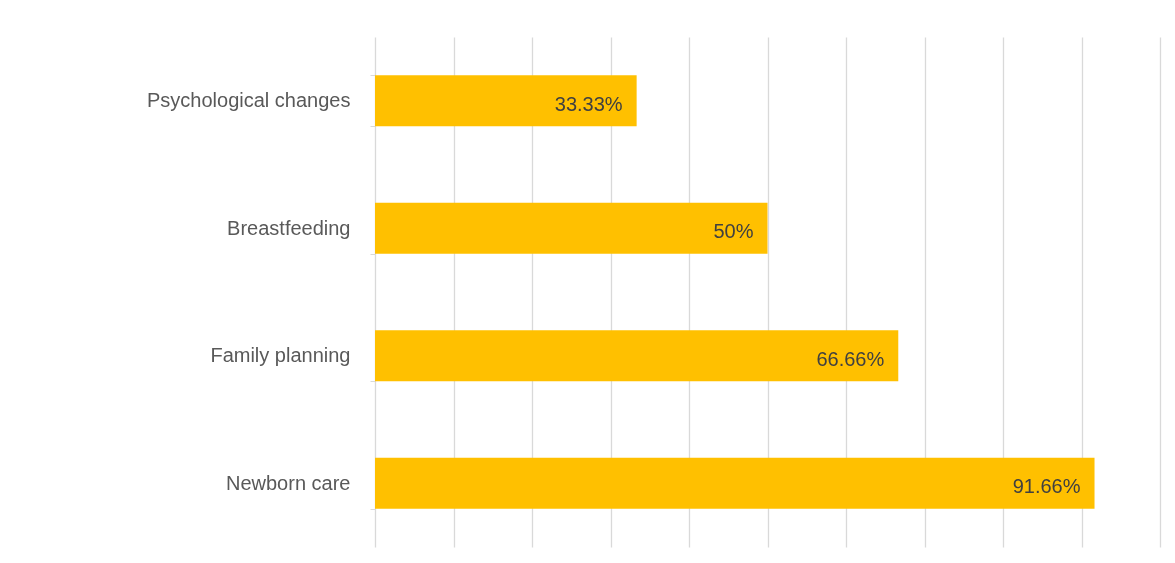 This screenshot has width=1175, height=563. What do you see at coordinates (588, 103) in the screenshot?
I see `data-label: 33.33%` at bounding box center [588, 103].